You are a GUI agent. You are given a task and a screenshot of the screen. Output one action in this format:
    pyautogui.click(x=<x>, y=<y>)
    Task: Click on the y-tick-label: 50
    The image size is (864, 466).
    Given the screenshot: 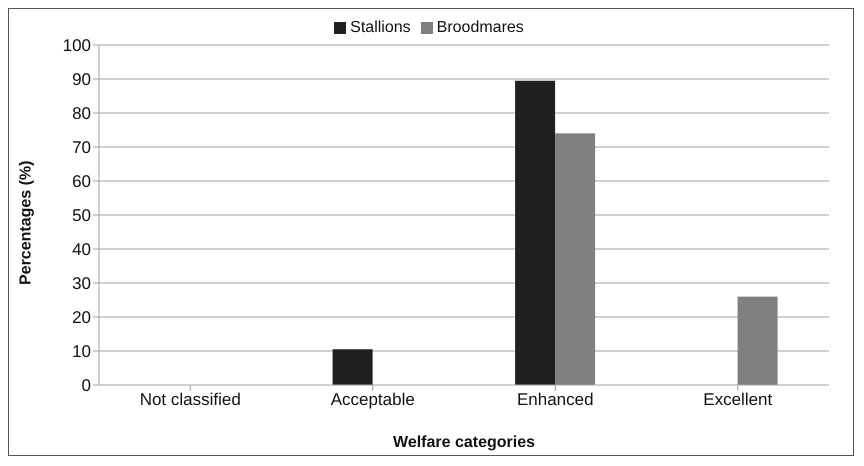 What is the action you would take?
    pyautogui.click(x=81, y=216)
    